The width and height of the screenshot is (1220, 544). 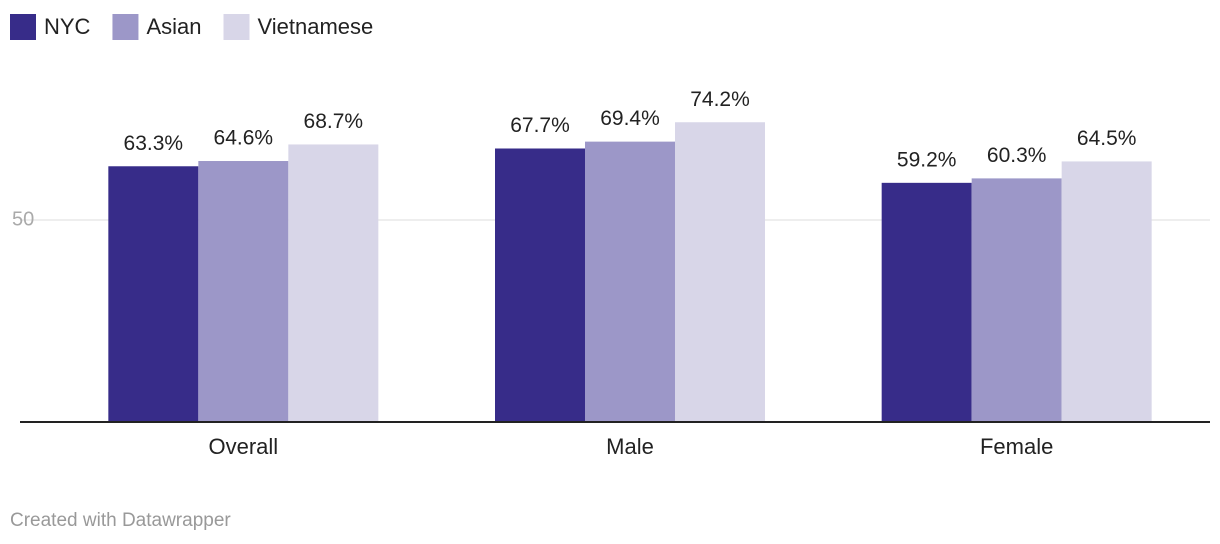 I want to click on value-label: 68.7%, so click(x=334, y=121).